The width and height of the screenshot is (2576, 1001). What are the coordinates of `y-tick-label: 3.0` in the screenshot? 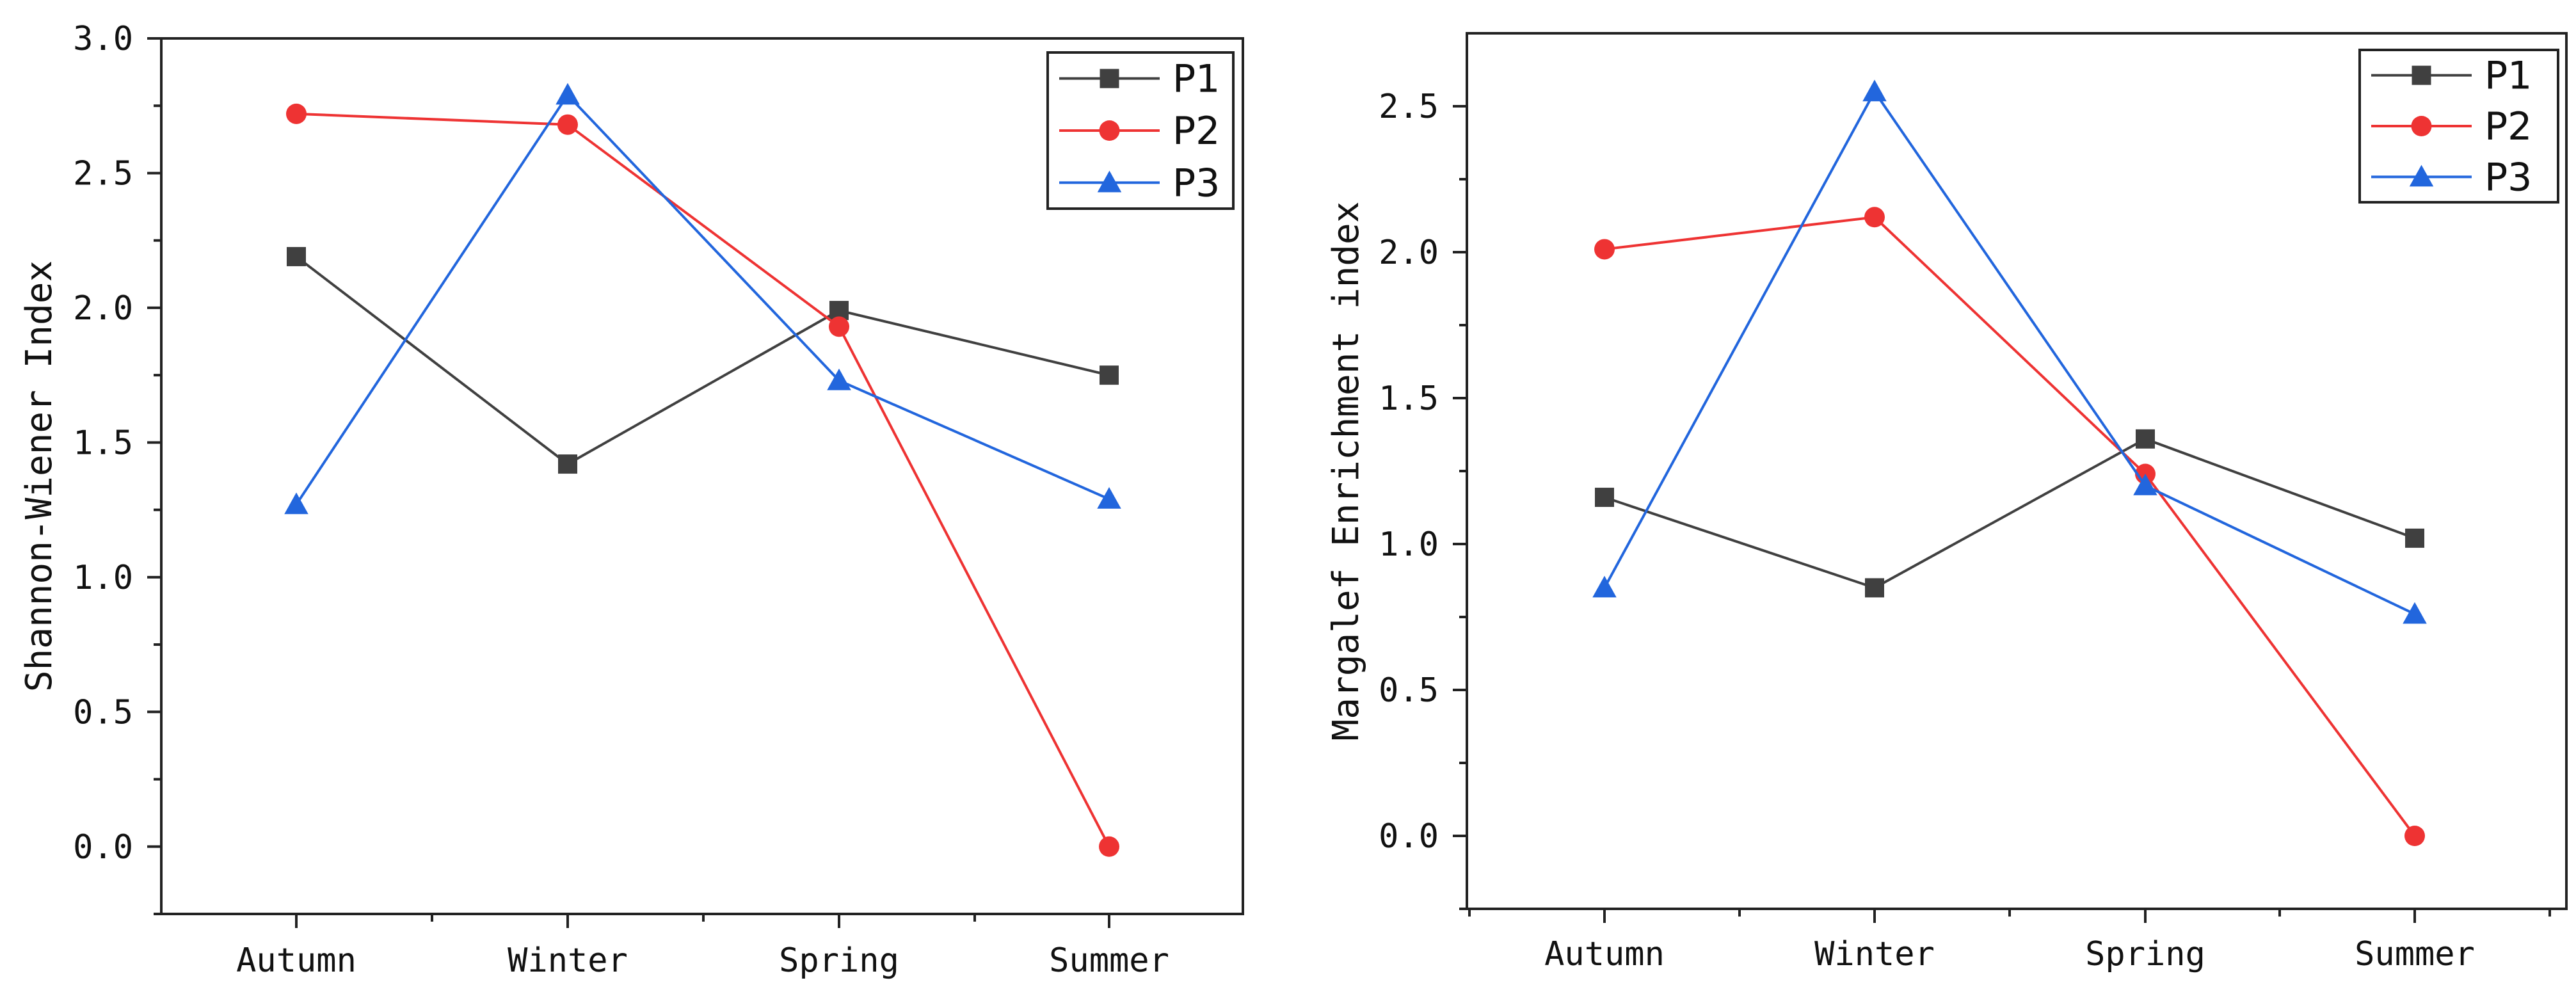 It's located at (103, 39).